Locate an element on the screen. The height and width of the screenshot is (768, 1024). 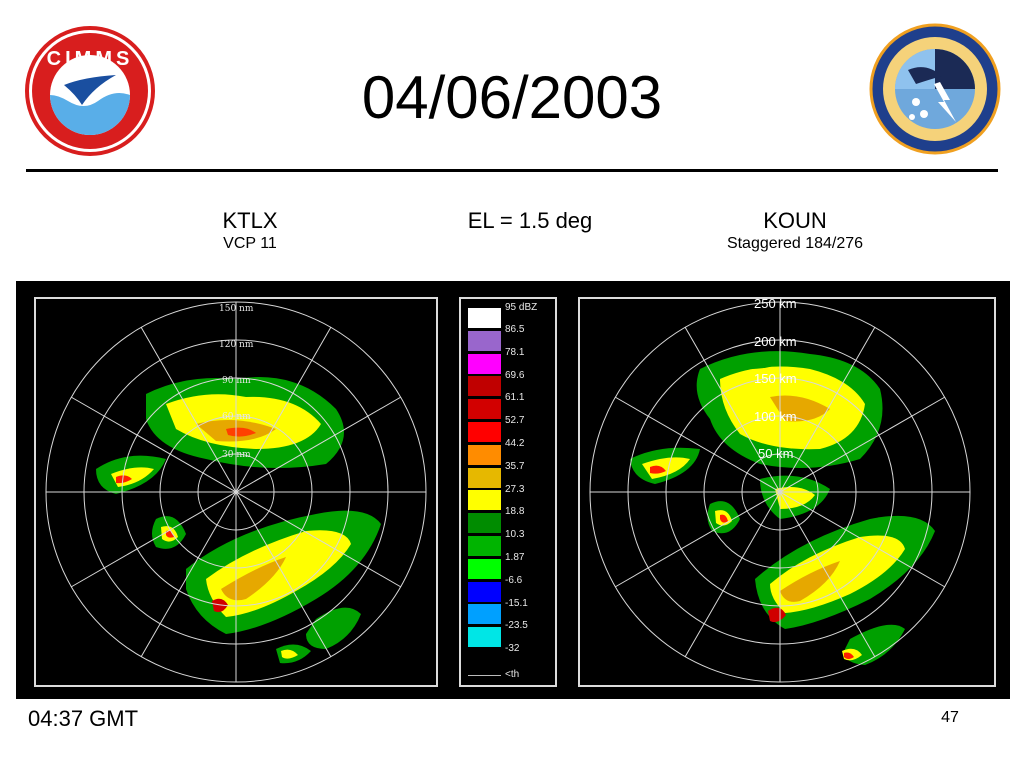
koun-ring-label: 150 km is located at coordinates (775, 378).